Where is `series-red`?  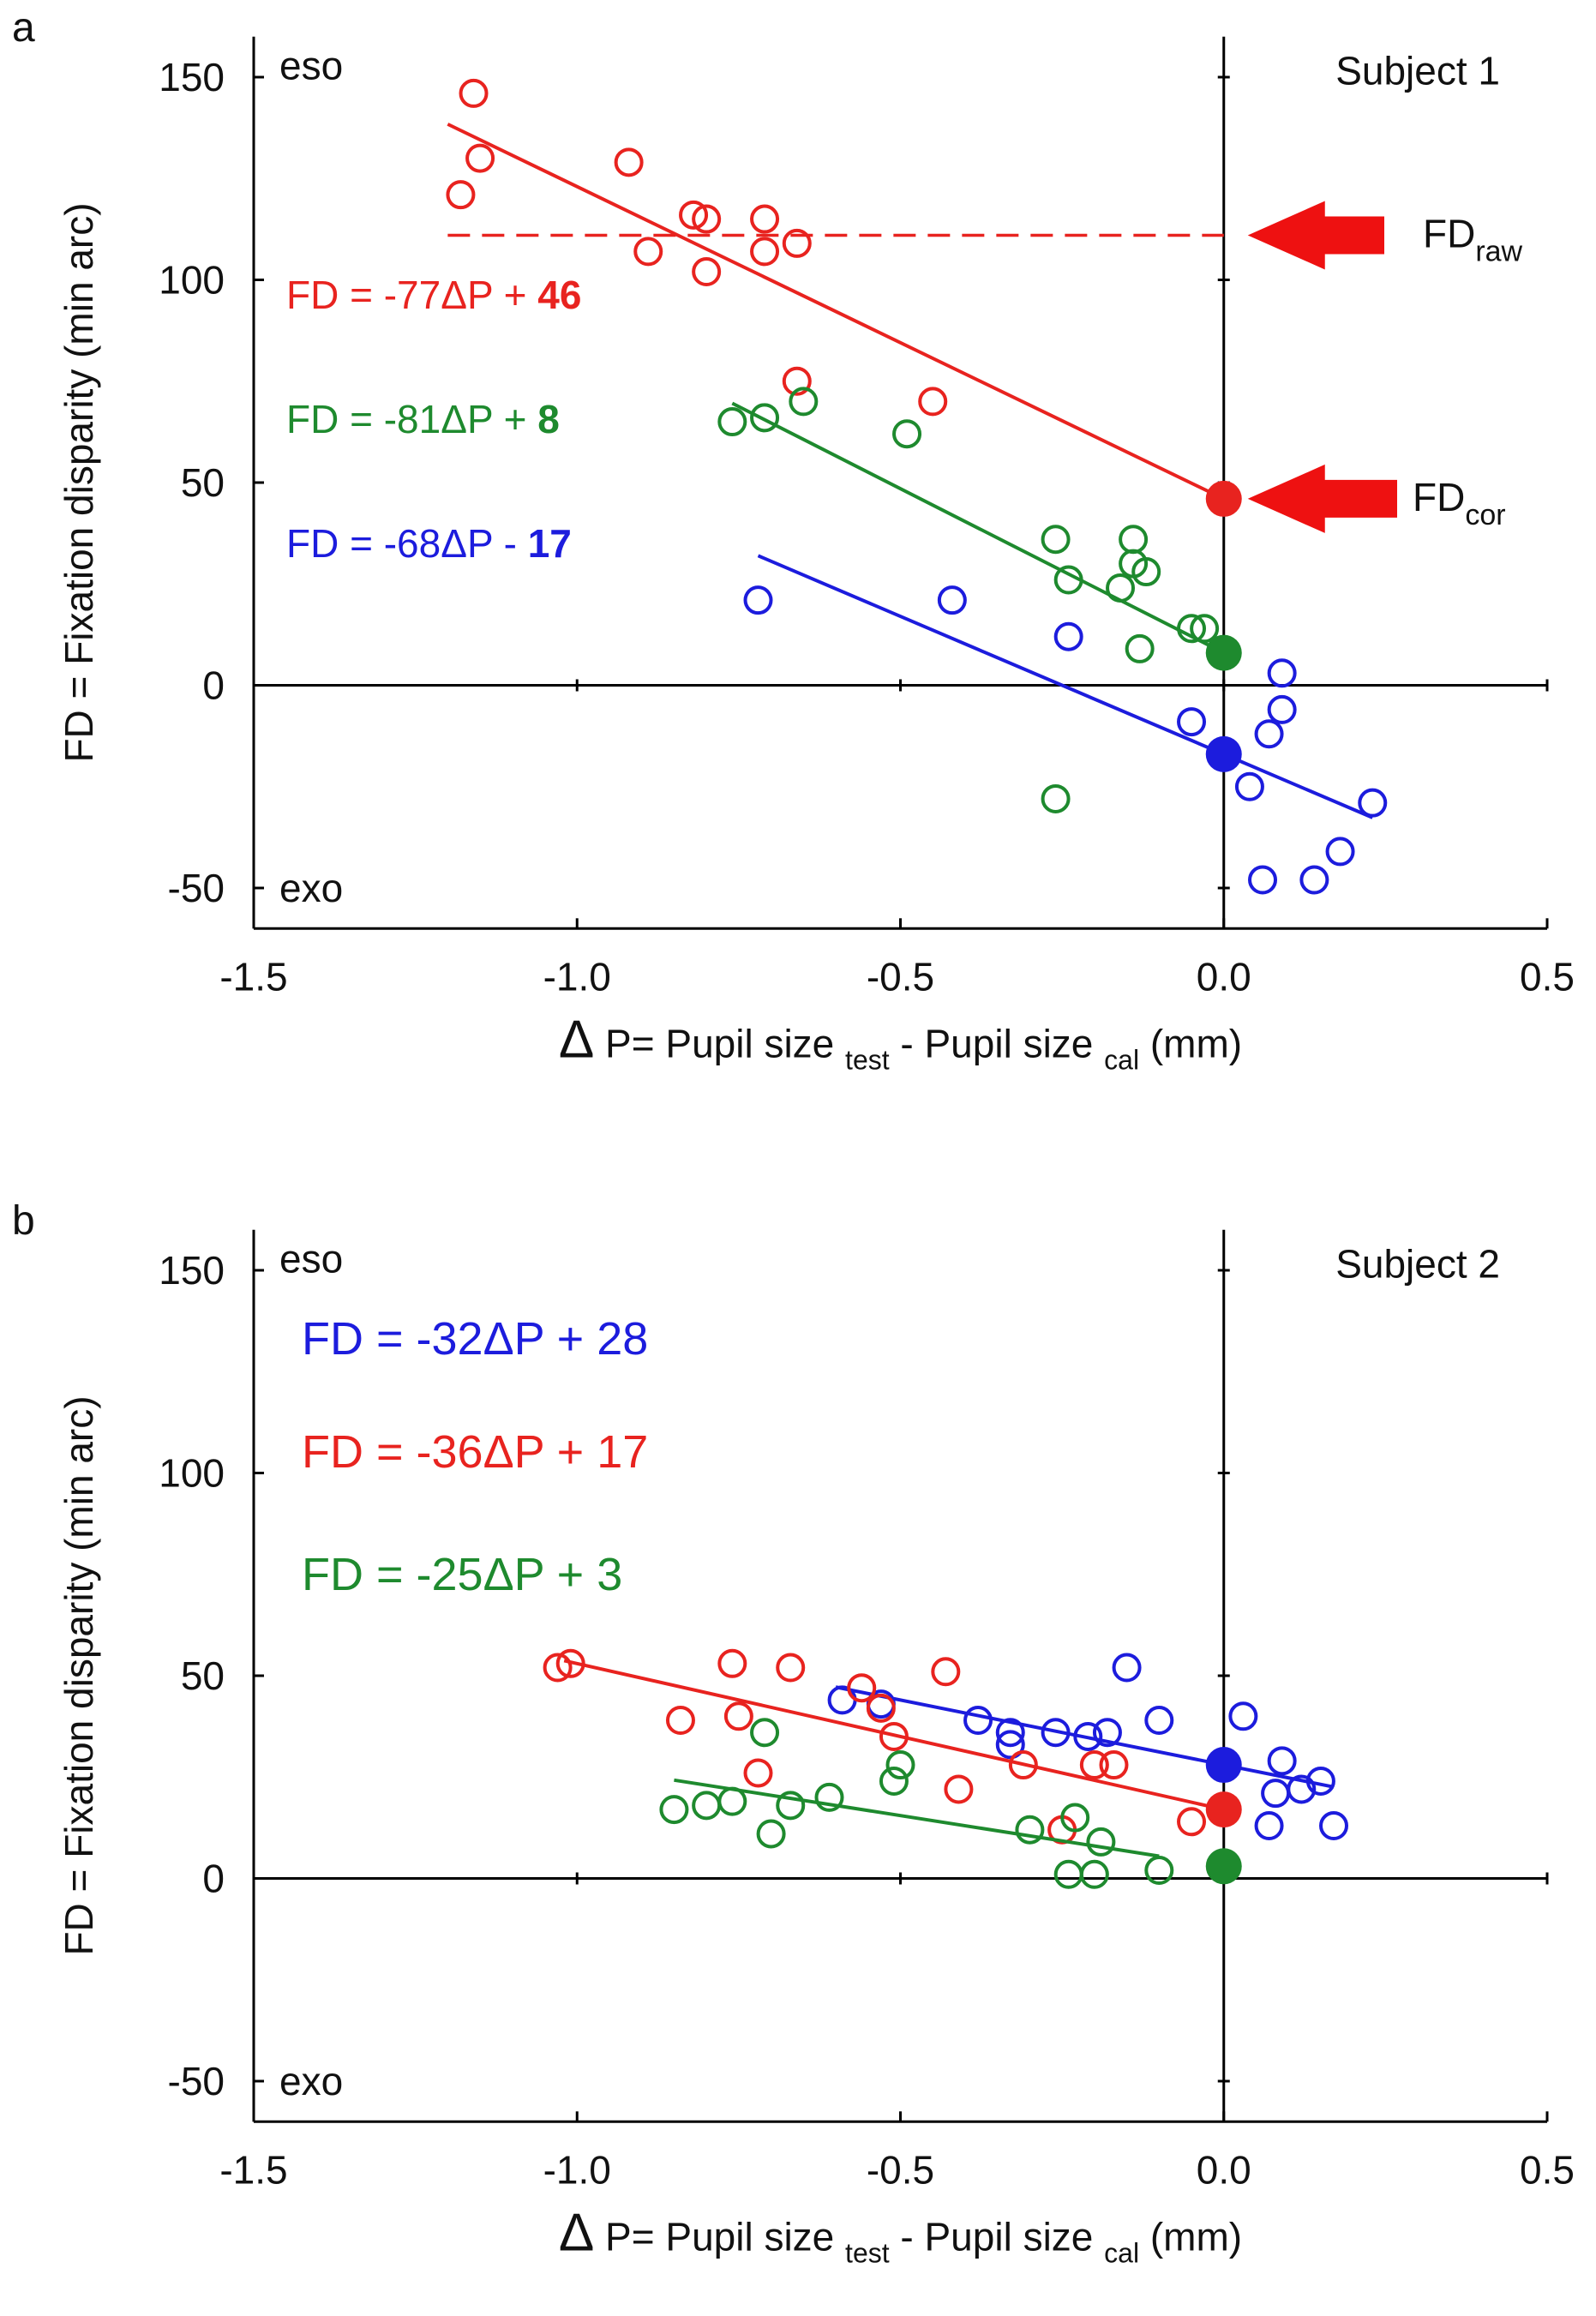 series-red is located at coordinates (892, 1746).